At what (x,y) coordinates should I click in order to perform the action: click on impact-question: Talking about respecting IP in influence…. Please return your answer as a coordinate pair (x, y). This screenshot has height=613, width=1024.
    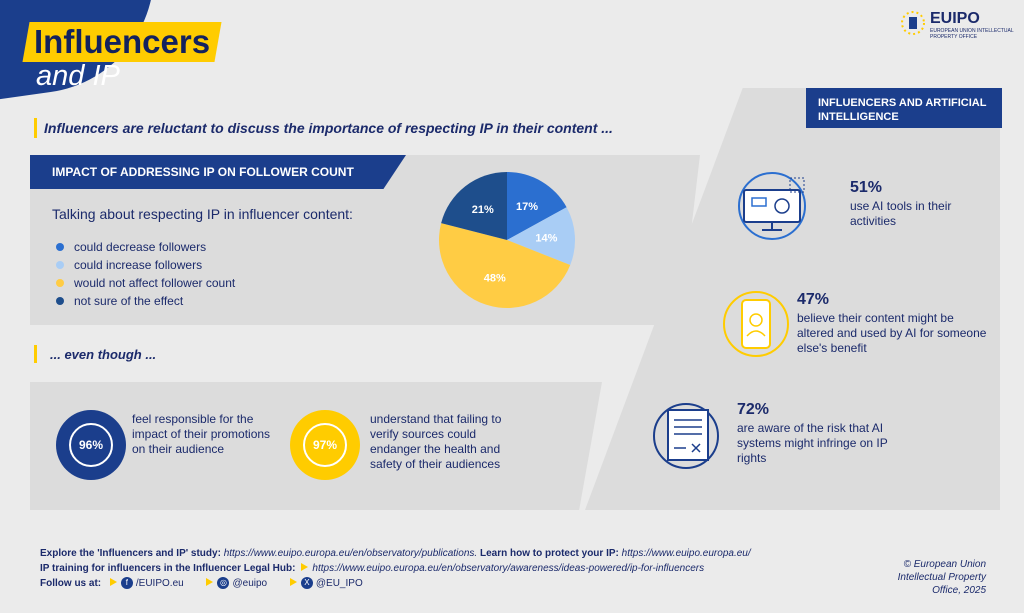
    Looking at the image, I should click on (202, 214).